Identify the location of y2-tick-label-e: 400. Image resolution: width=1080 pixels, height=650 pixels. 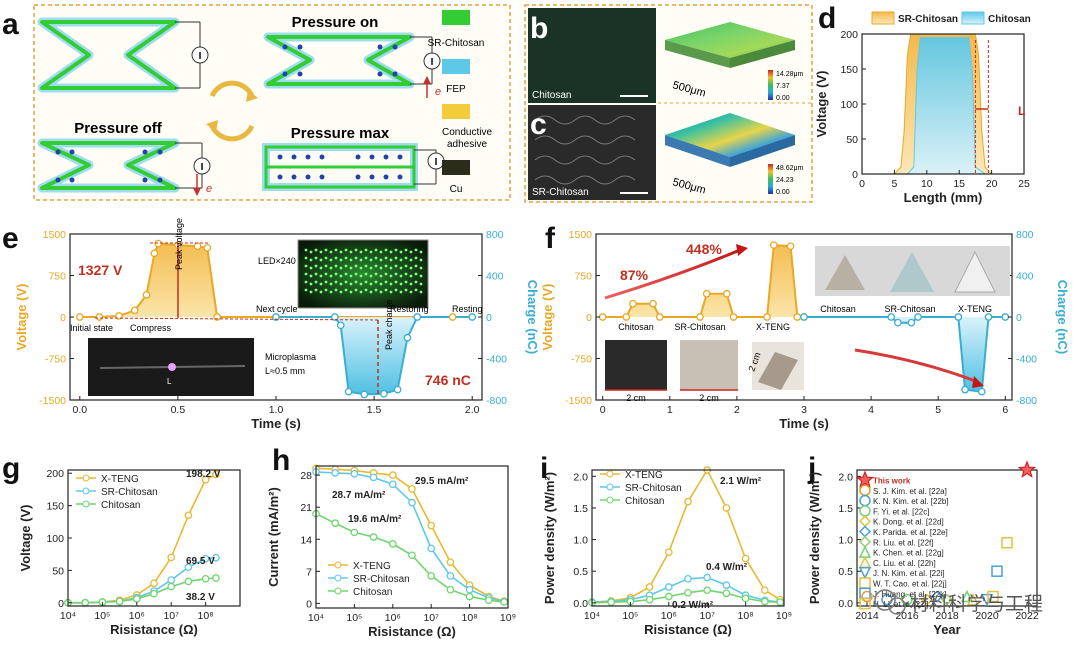
(495, 277).